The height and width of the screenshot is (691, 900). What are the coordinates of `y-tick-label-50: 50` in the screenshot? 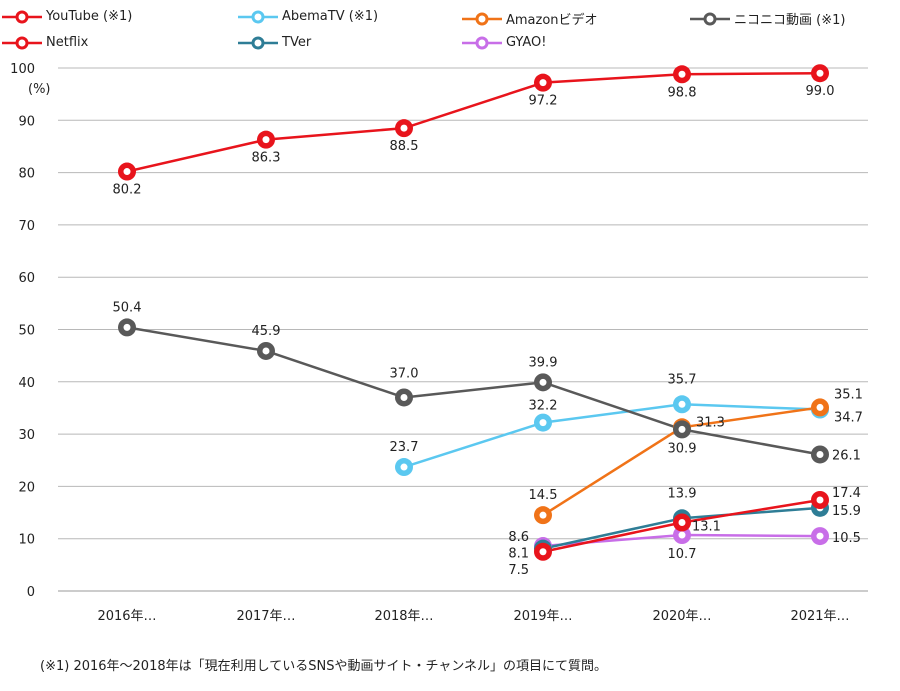 It's located at (26, 331).